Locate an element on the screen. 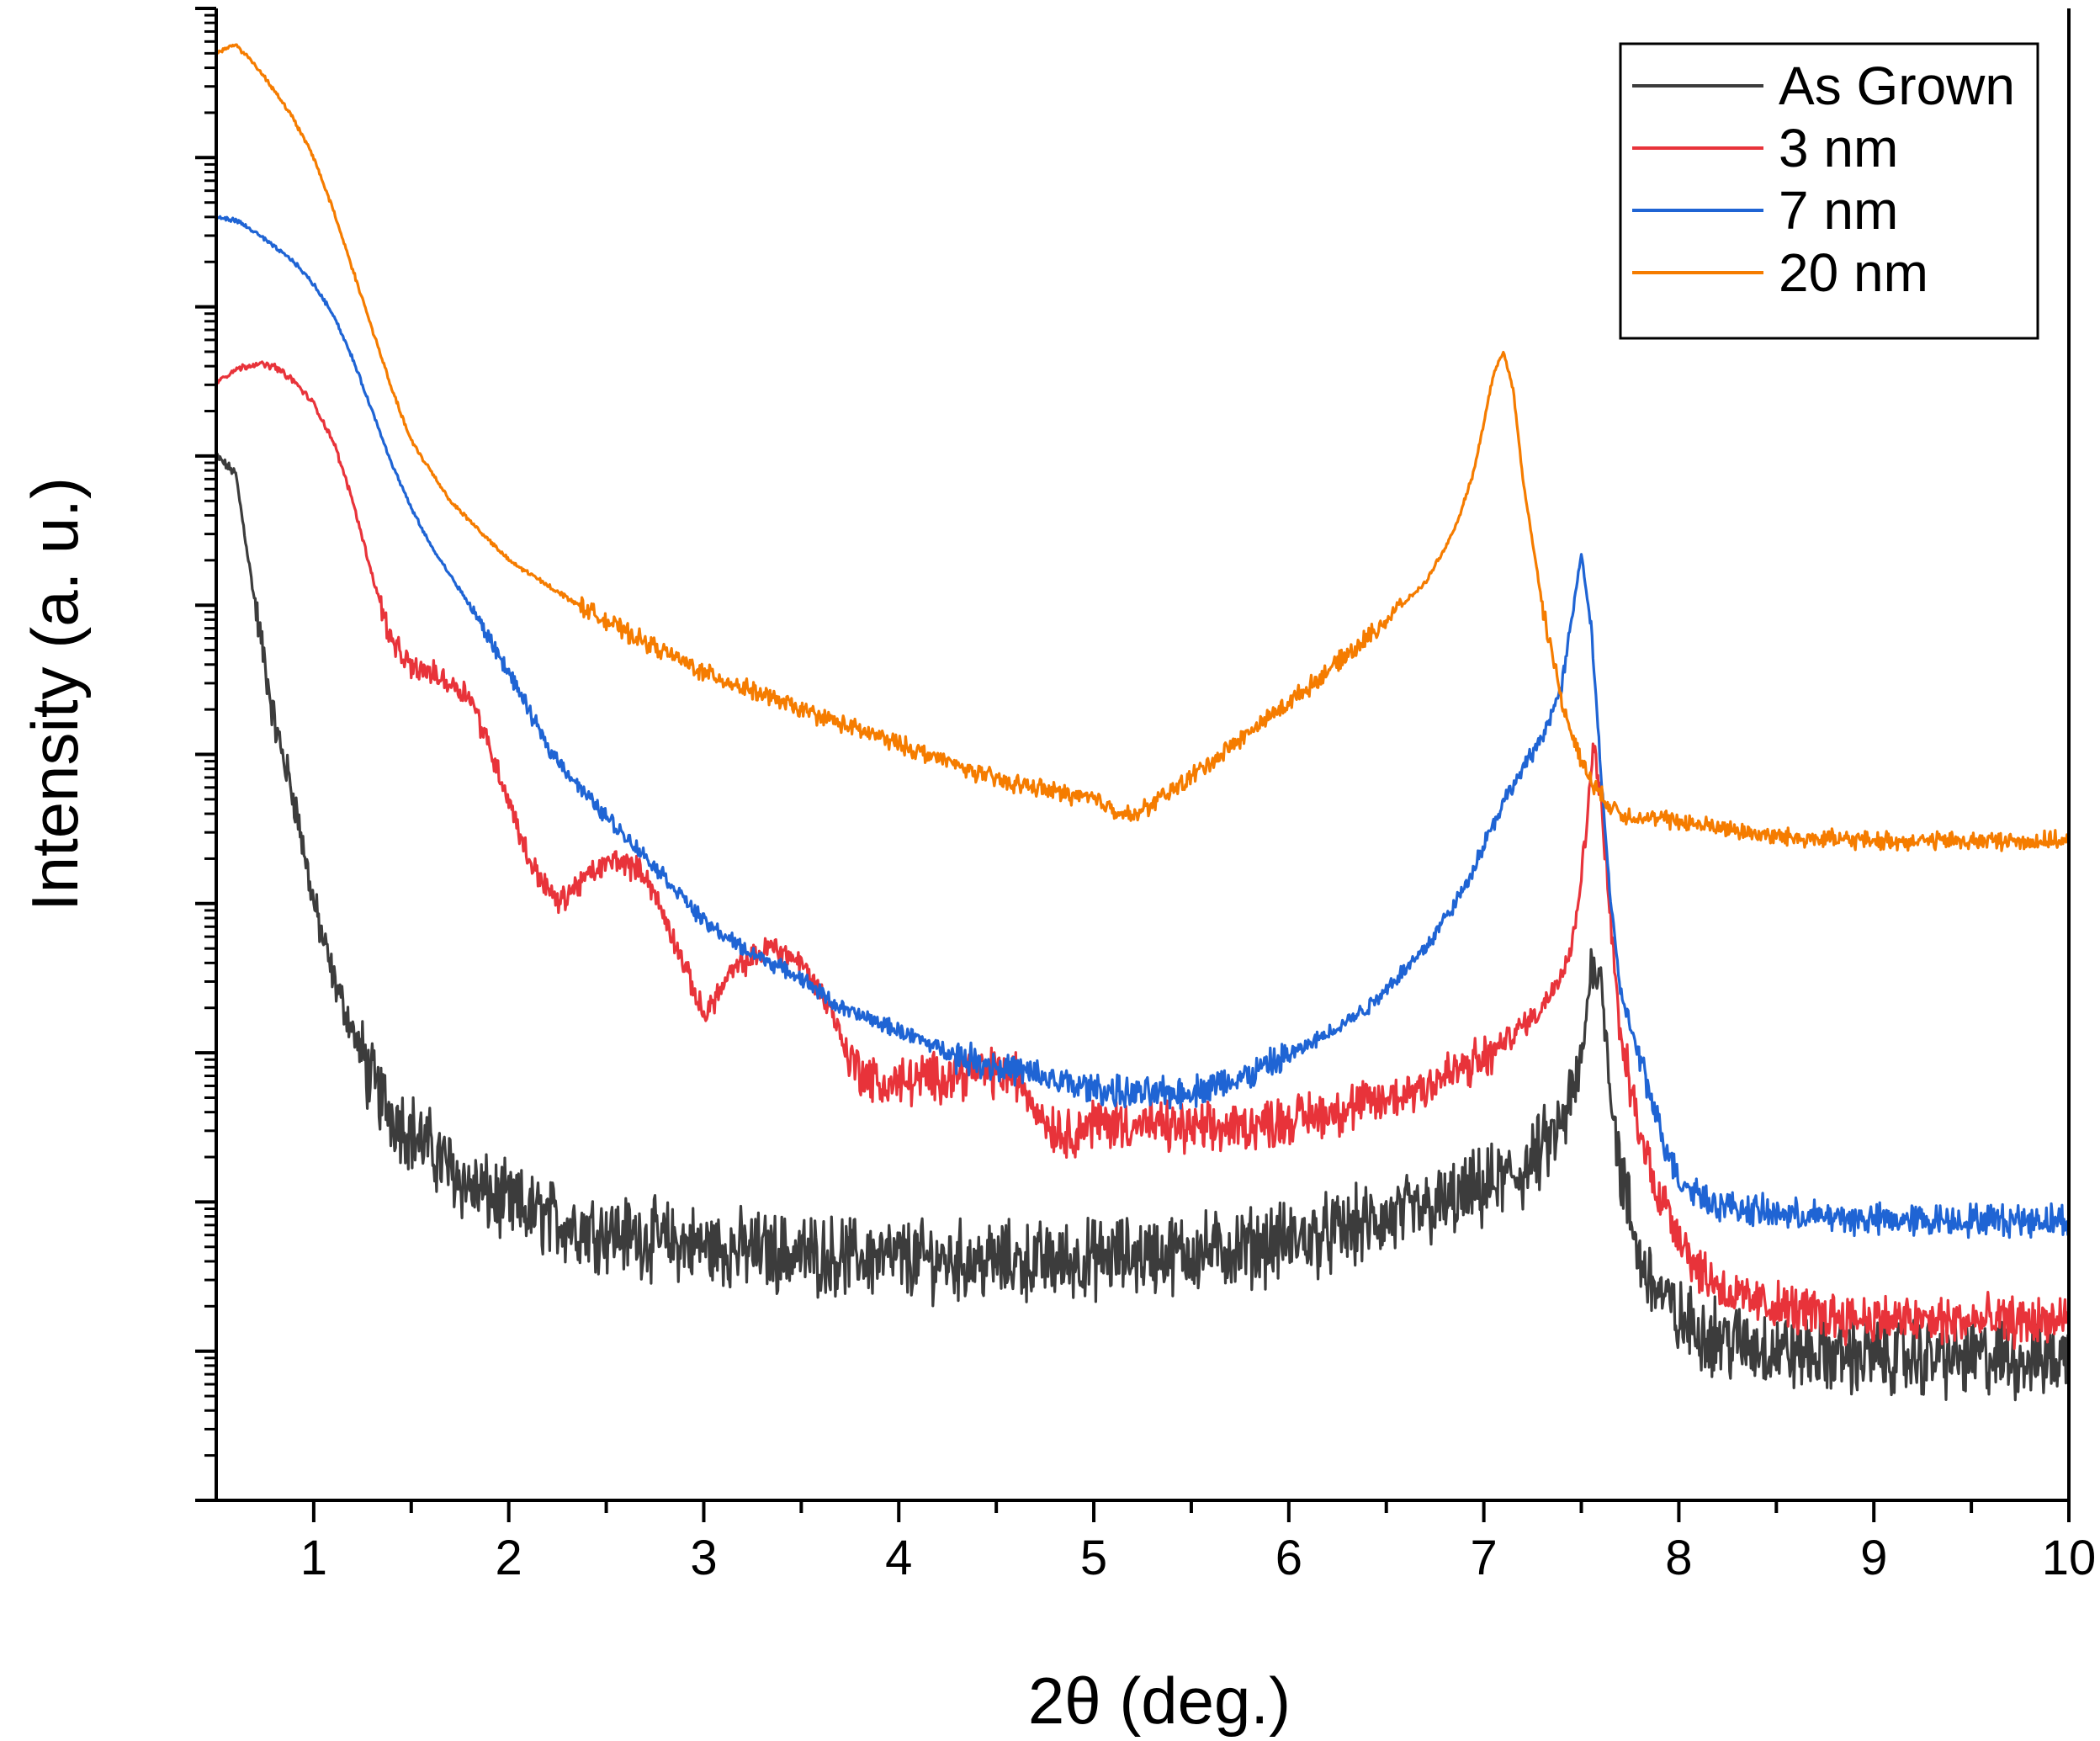  x-tick-label: 9 is located at coordinates (1874, 1558).